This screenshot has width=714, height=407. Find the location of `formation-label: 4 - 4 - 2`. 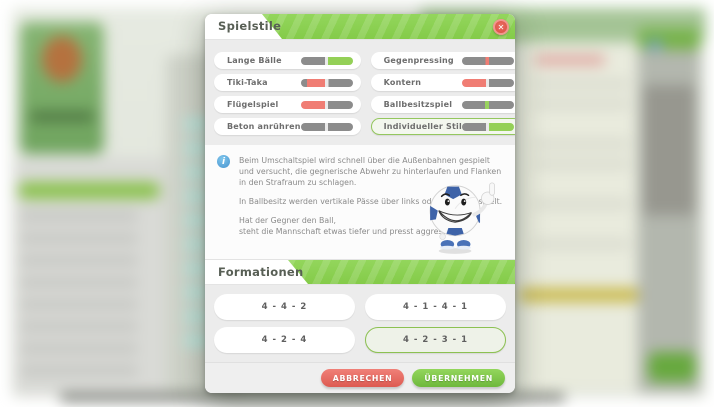

formation-label: 4 - 4 - 2 is located at coordinates (284, 307).